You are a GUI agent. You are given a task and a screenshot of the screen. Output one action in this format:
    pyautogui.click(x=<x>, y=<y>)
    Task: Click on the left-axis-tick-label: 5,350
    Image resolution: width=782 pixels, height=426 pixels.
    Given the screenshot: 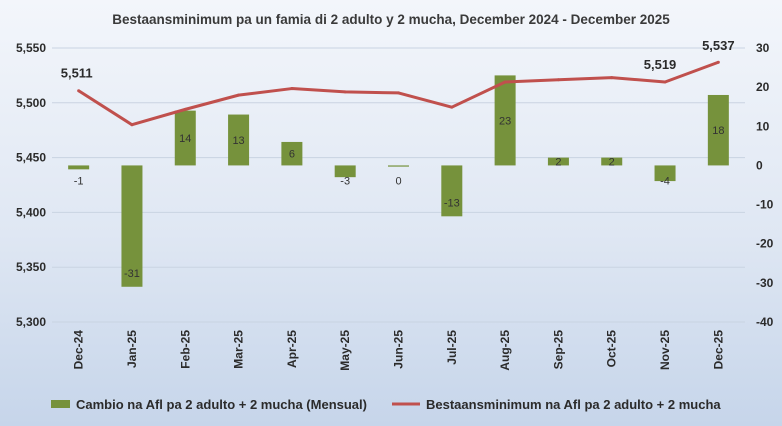 What is the action you would take?
    pyautogui.click(x=31, y=267)
    